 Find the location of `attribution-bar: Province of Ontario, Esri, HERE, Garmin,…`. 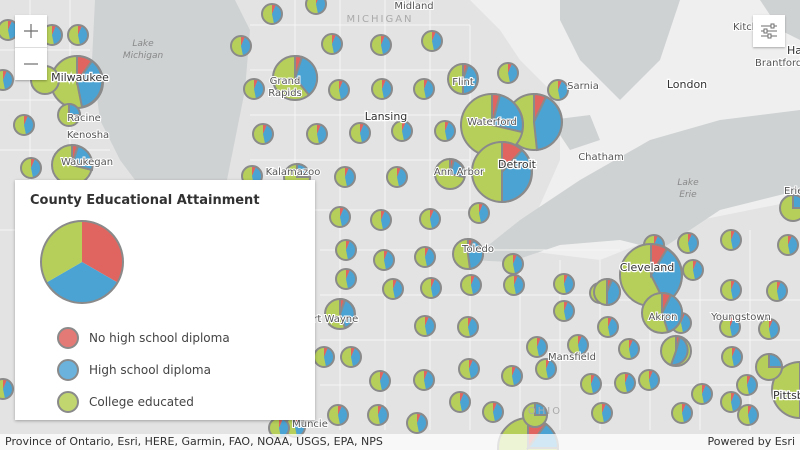

attribution-bar: Province of Ontario, Esri, HERE, Garmin,… is located at coordinates (400, 442).